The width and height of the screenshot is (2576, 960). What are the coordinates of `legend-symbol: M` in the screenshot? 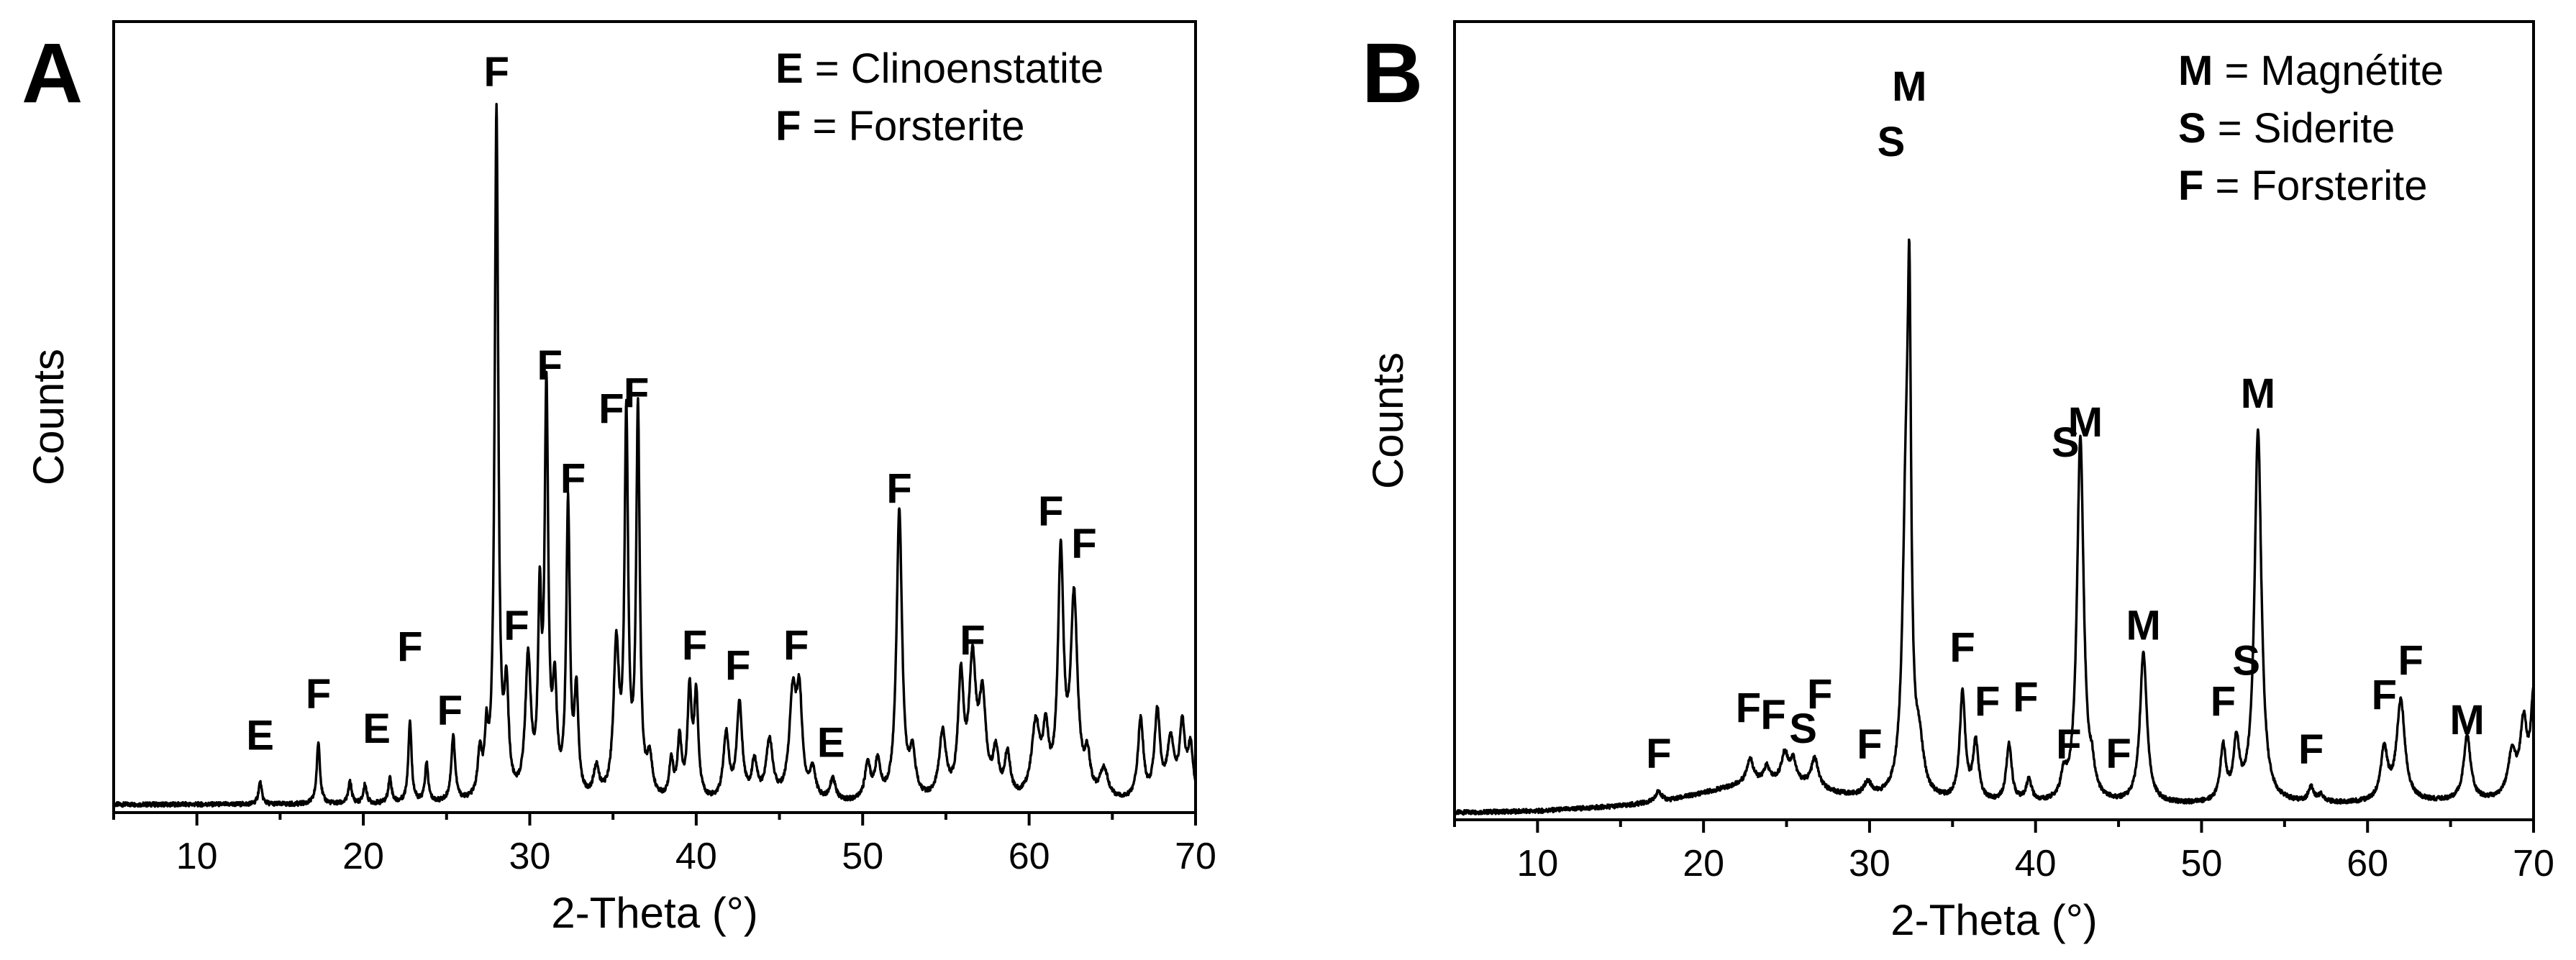 It's located at (2195, 70).